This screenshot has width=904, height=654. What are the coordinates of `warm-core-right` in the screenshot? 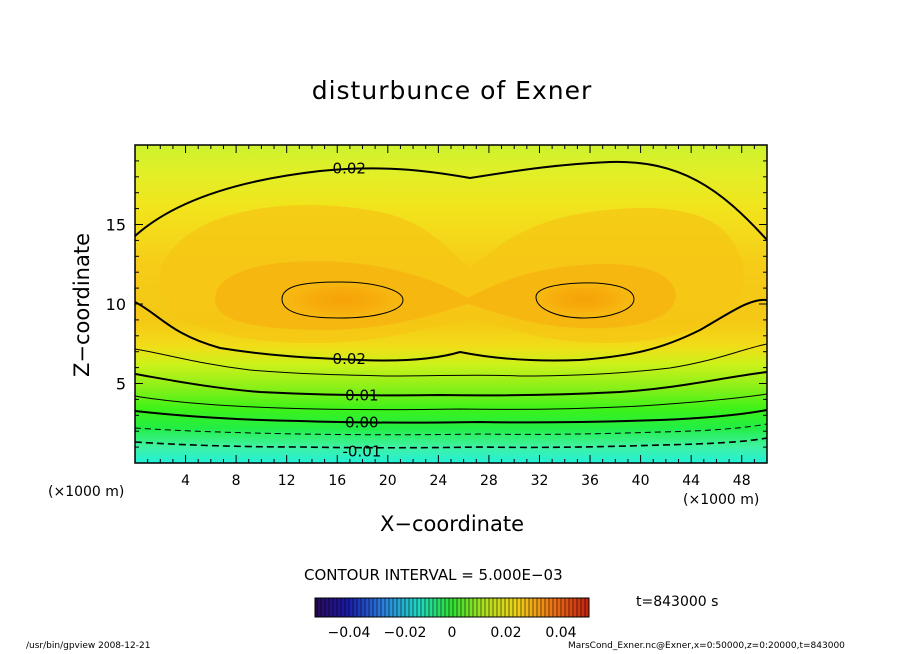 It's located at (583, 299).